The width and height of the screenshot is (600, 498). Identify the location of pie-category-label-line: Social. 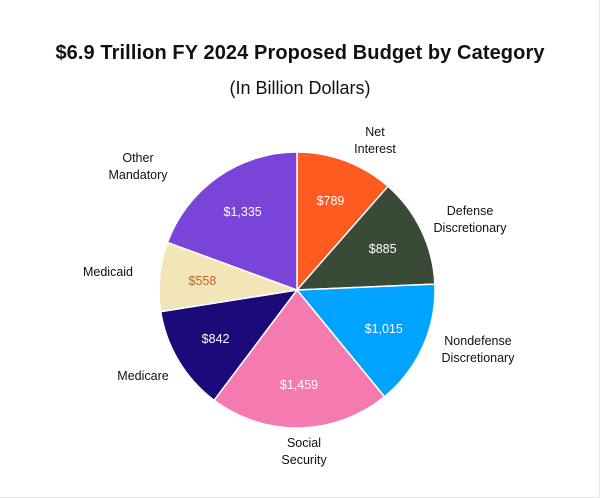
(304, 443).